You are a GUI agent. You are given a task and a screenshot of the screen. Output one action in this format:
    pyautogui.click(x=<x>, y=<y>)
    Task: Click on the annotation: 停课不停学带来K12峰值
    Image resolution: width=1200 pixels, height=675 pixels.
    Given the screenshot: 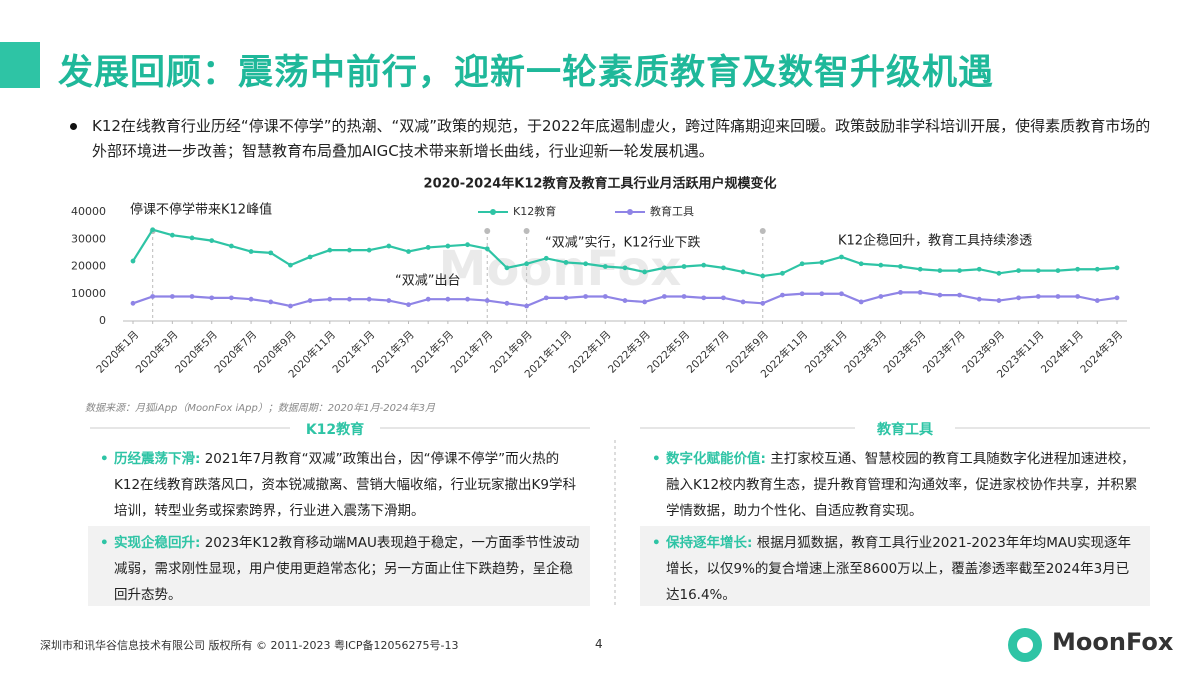 What is the action you would take?
    pyautogui.click(x=201, y=210)
    